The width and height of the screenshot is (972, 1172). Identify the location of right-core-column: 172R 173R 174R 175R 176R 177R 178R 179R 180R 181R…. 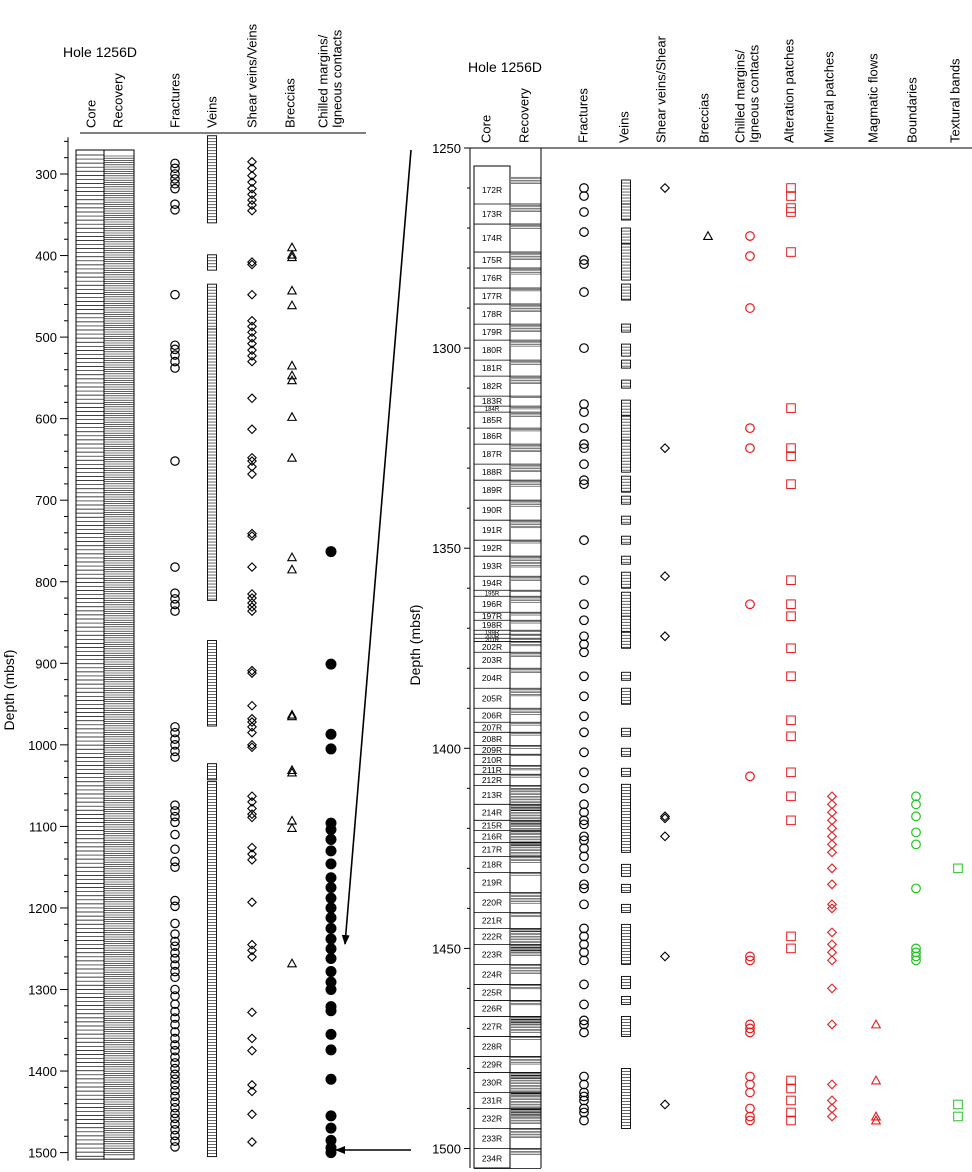
(507, 658).